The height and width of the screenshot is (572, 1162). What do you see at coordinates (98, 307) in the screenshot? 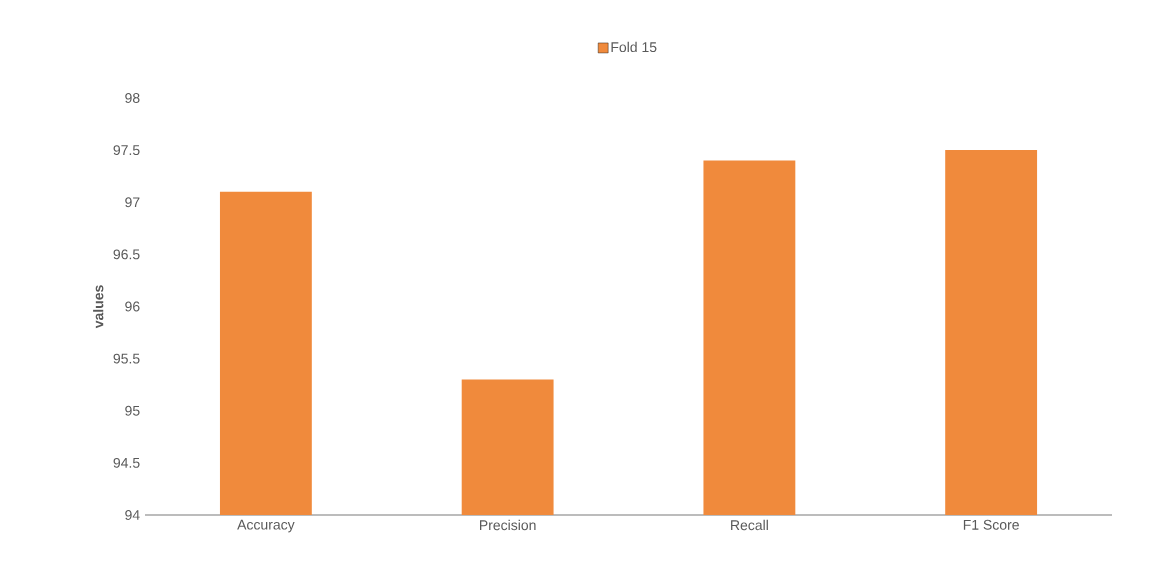
I see `y-axis-title: values` at bounding box center [98, 307].